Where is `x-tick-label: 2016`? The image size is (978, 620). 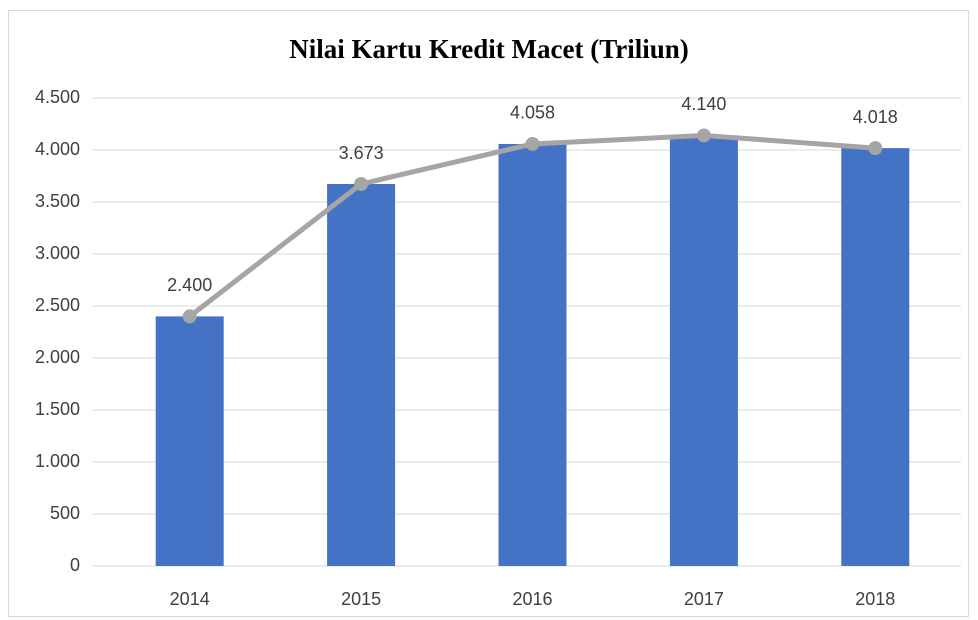
x-tick-label: 2016 is located at coordinates (532, 599).